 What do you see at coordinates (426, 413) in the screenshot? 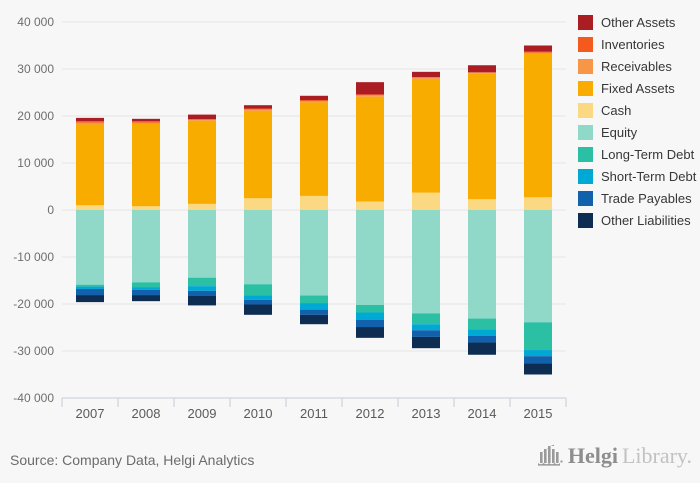
I see `x-tick-label: 2013` at bounding box center [426, 413].